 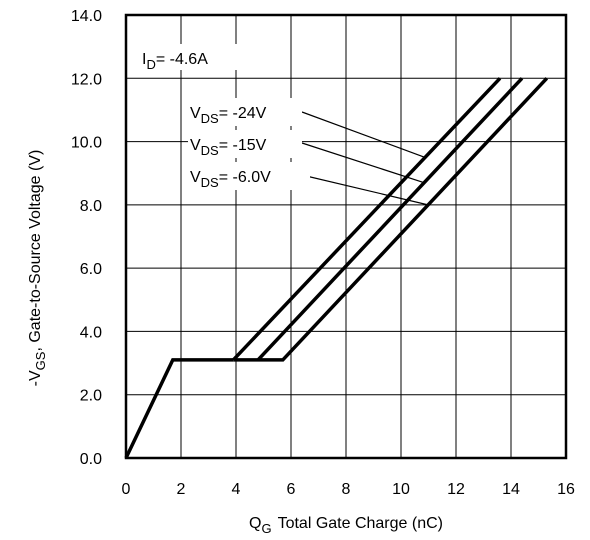 I want to click on y-tick-label: 12.0, so click(x=86, y=79).